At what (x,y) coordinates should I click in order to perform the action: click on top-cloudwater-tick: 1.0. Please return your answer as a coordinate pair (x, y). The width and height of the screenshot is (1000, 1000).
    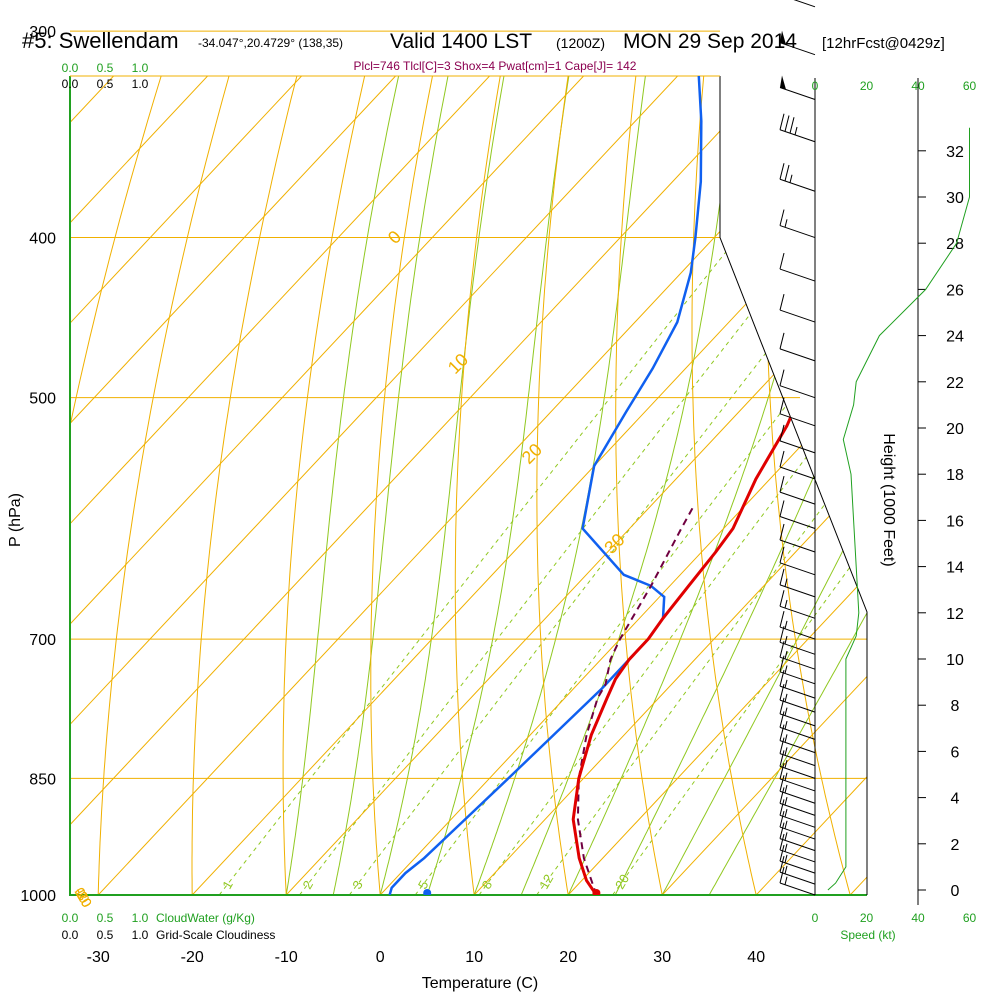
    Looking at the image, I should click on (140, 68).